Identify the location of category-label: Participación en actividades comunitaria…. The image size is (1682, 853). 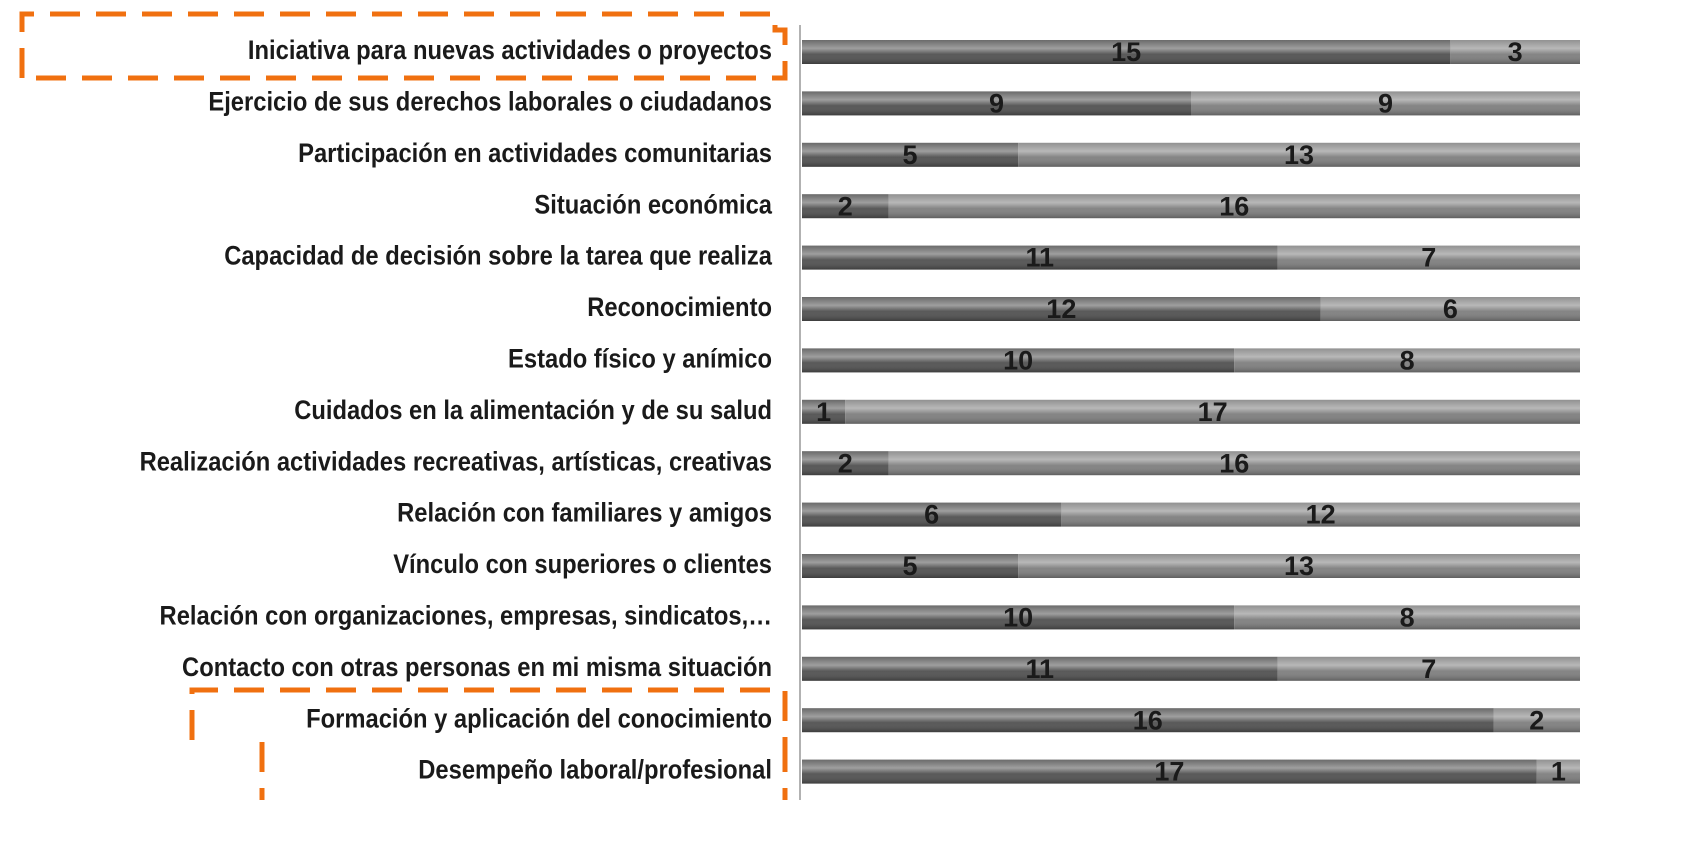
(535, 154).